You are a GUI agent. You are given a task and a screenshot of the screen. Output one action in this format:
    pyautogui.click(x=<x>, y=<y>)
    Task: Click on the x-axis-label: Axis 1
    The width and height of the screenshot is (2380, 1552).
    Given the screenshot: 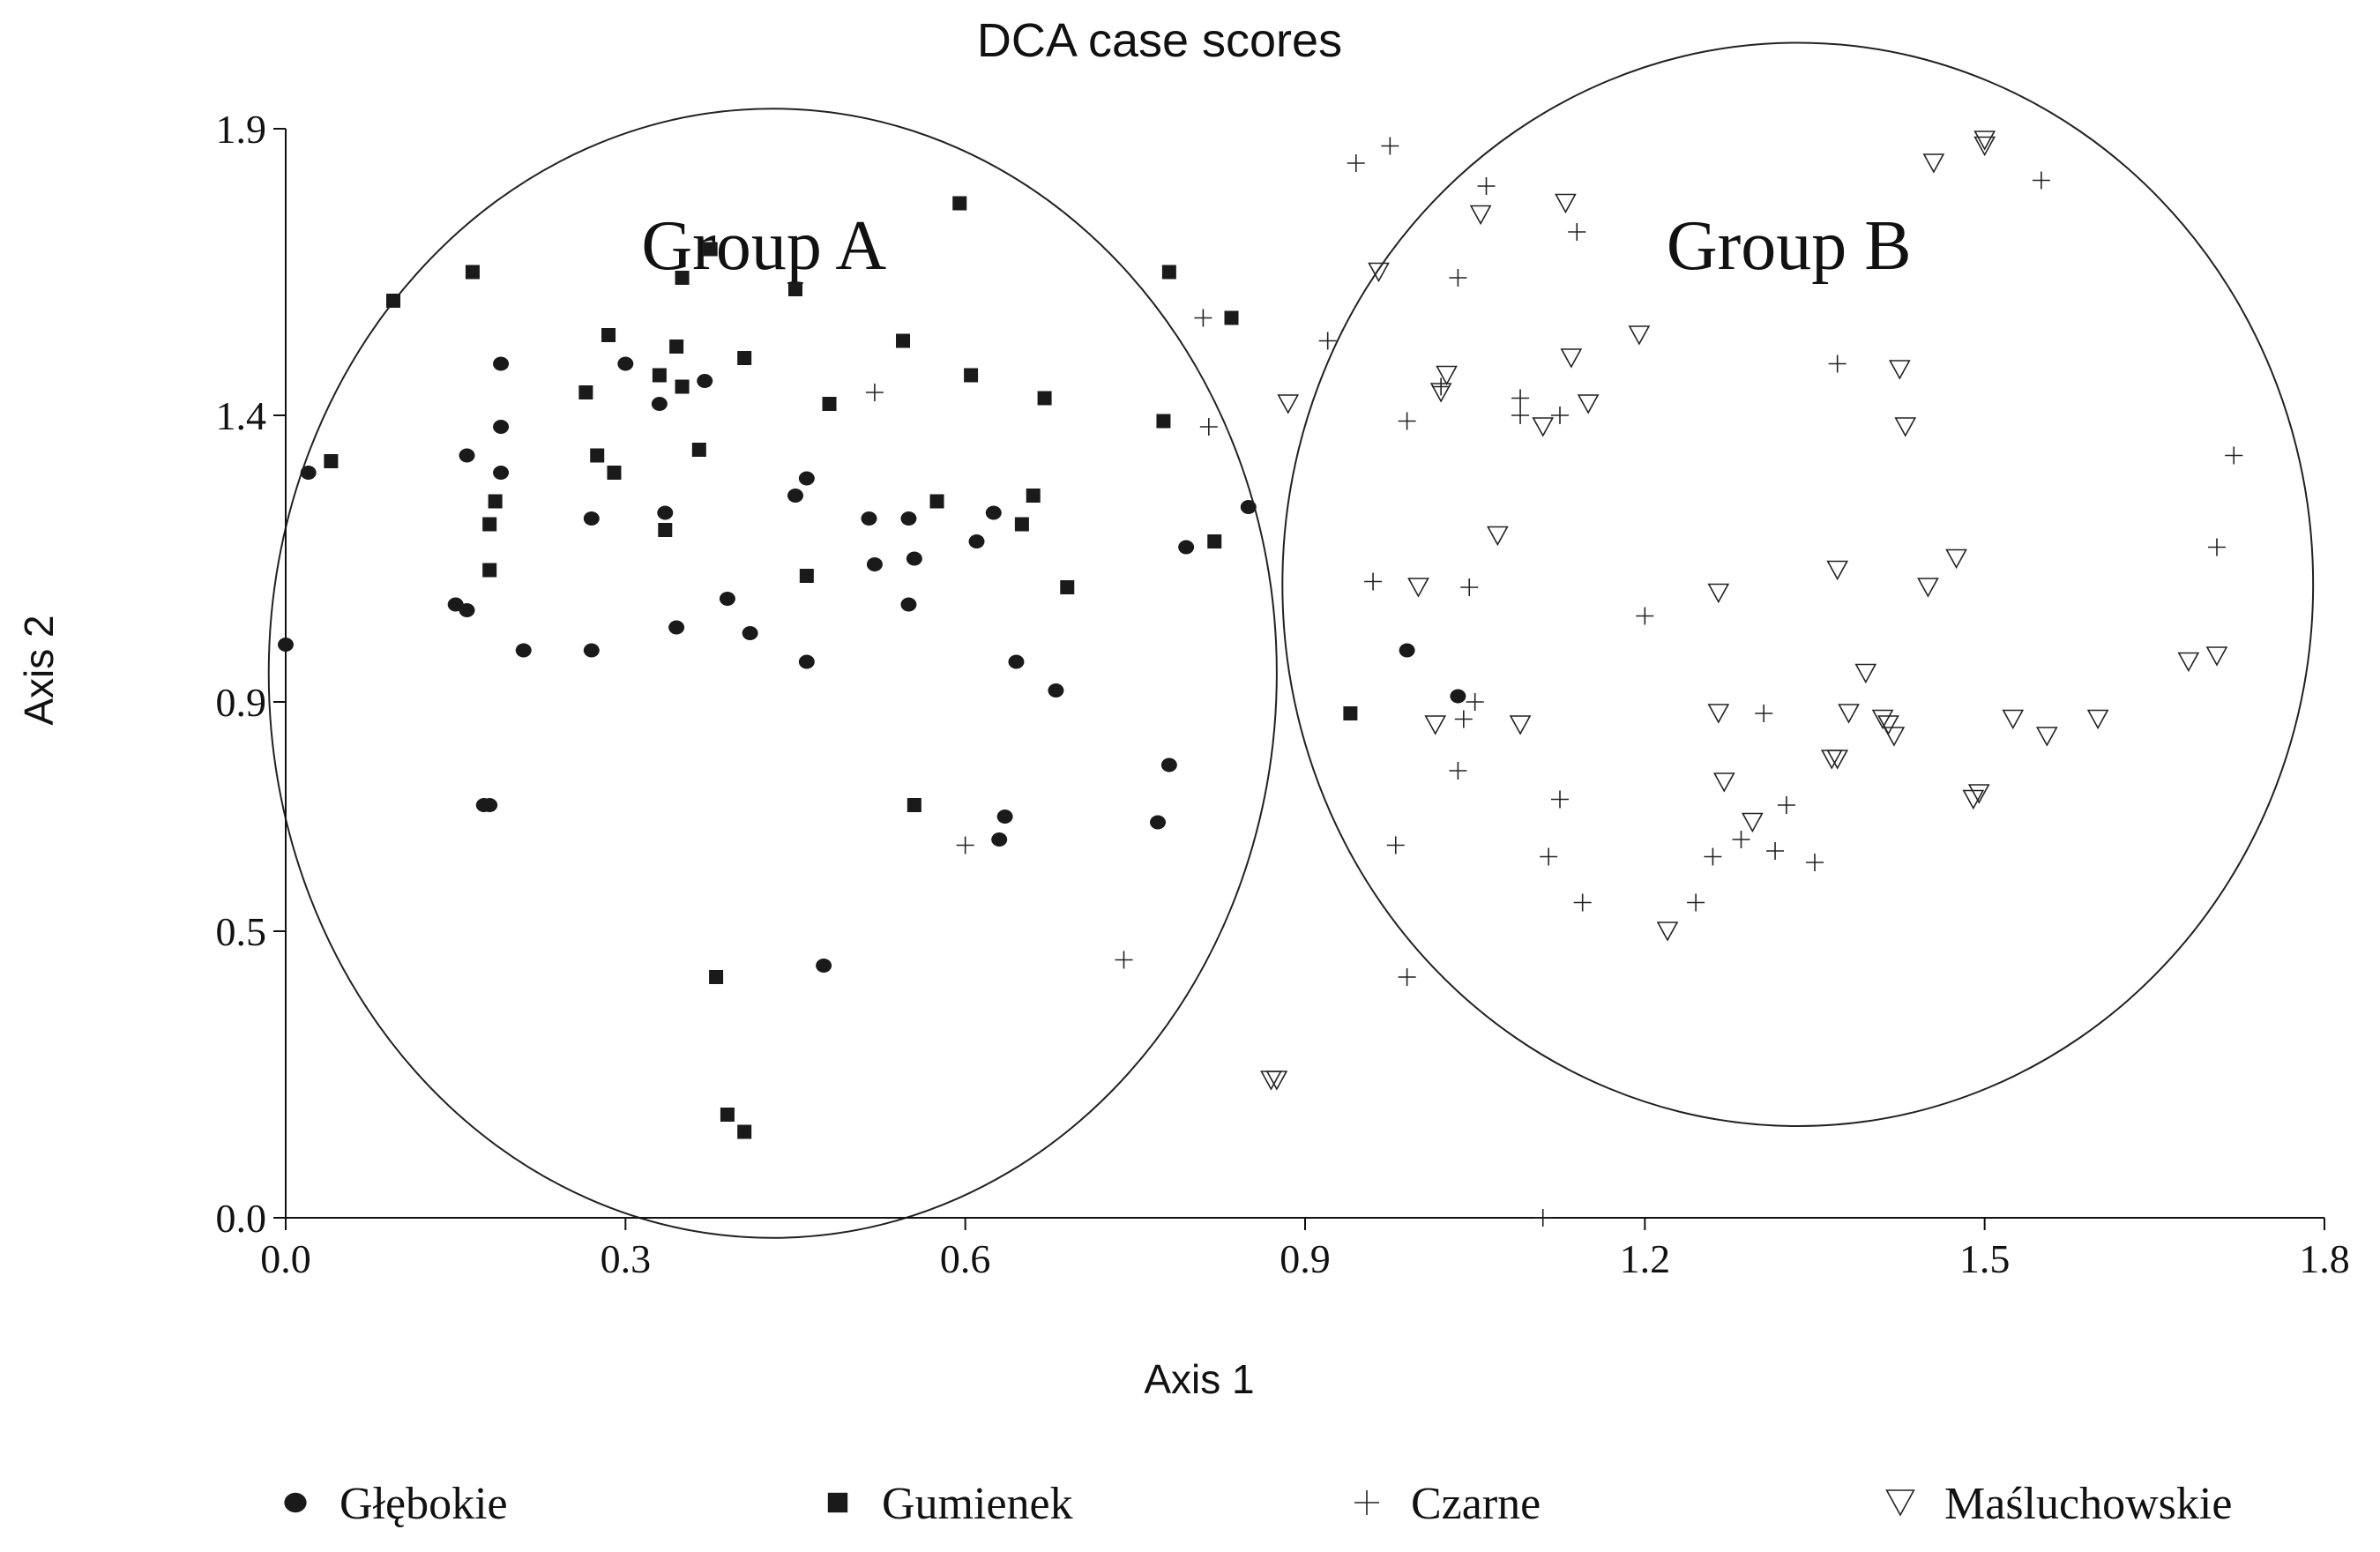 What is the action you would take?
    pyautogui.click(x=1199, y=1379)
    